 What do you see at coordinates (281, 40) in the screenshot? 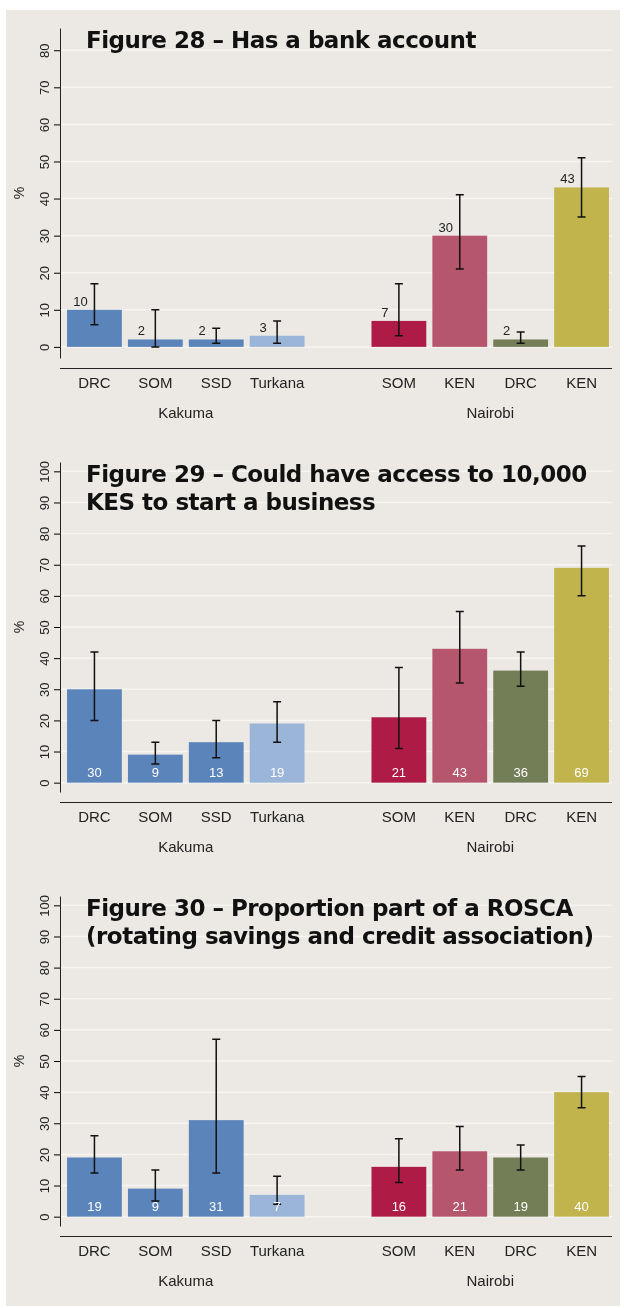
I see `chart-title: Figure 28 – Has a bank account` at bounding box center [281, 40].